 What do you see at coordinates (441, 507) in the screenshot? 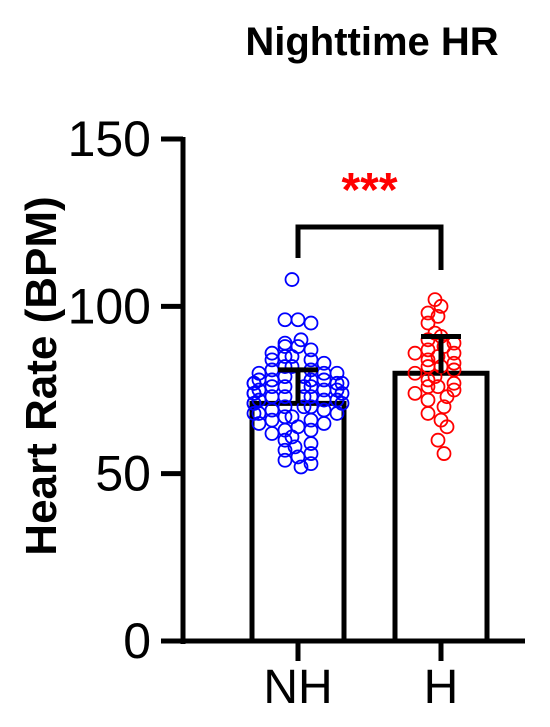
I see `bar-h` at bounding box center [441, 507].